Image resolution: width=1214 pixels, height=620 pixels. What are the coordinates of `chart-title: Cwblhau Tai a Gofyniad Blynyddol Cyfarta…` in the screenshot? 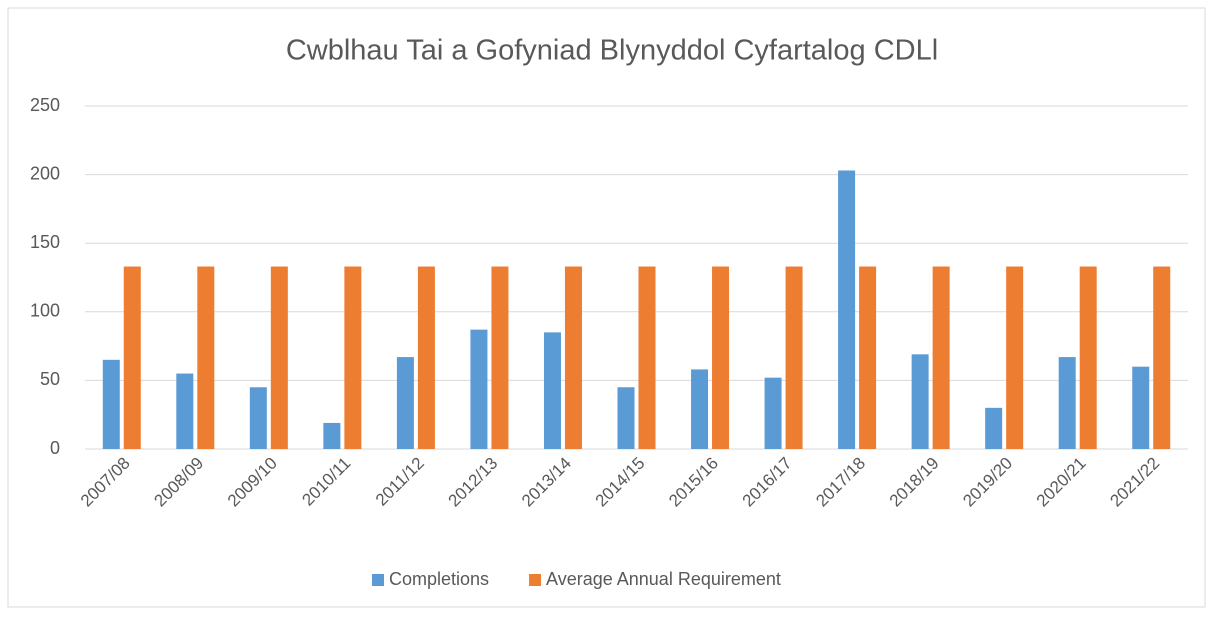 It's located at (612, 51).